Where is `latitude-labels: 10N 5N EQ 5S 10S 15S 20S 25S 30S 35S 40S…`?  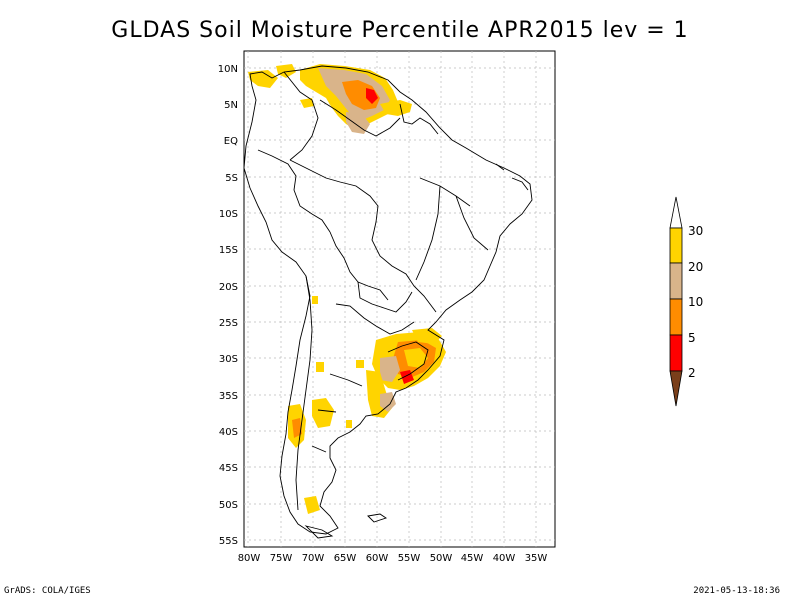
latitude-labels: 10N 5N EQ 5S 10S 15S 20S 25S 30S 35S 40S… is located at coordinates (228, 305).